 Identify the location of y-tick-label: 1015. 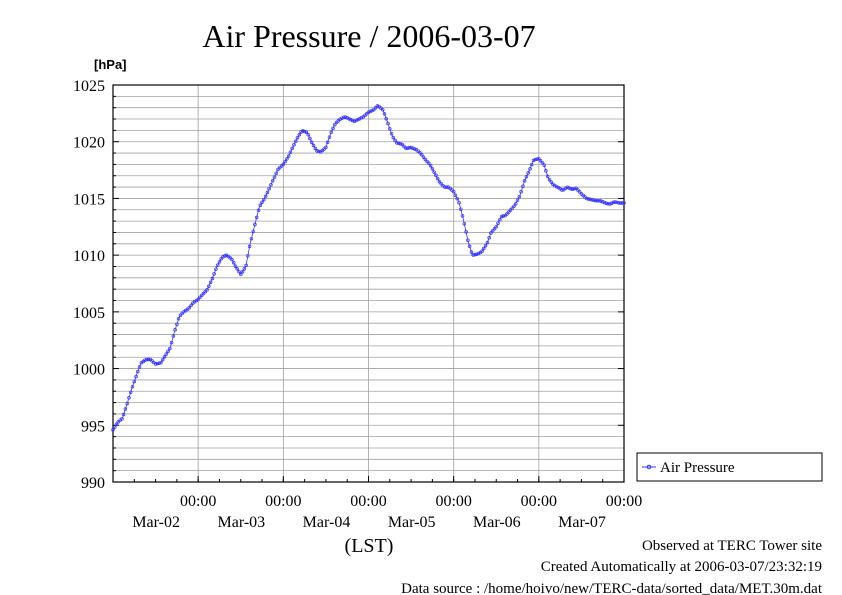
(89, 199).